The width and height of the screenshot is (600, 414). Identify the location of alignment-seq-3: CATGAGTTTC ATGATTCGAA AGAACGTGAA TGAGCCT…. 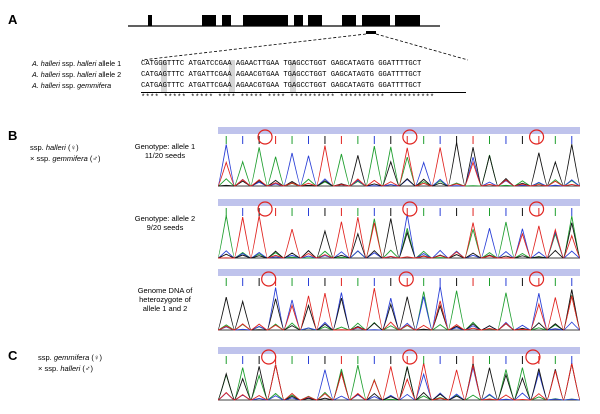
(281, 86).